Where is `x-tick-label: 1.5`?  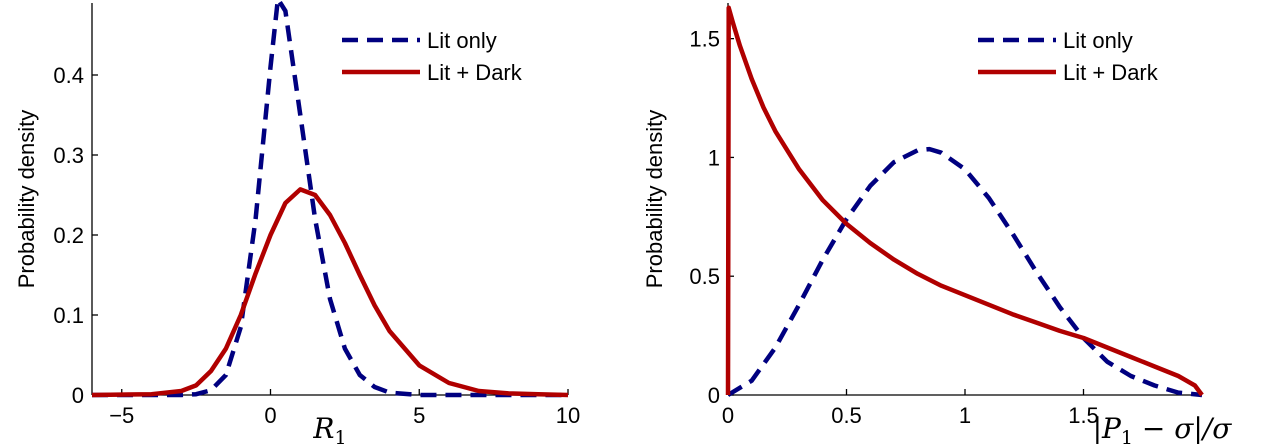 x-tick-label: 1.5 is located at coordinates (1083, 415).